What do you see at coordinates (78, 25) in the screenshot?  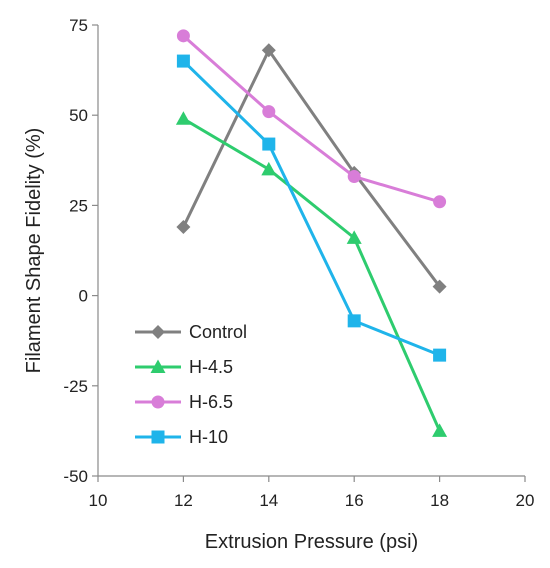 I see `y-tick-label: 75` at bounding box center [78, 25].